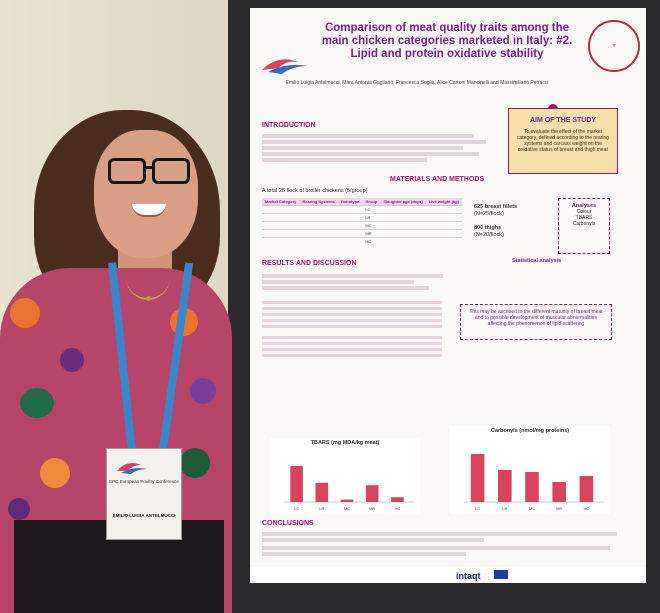  I want to click on table-row: MR, so click(362, 233).